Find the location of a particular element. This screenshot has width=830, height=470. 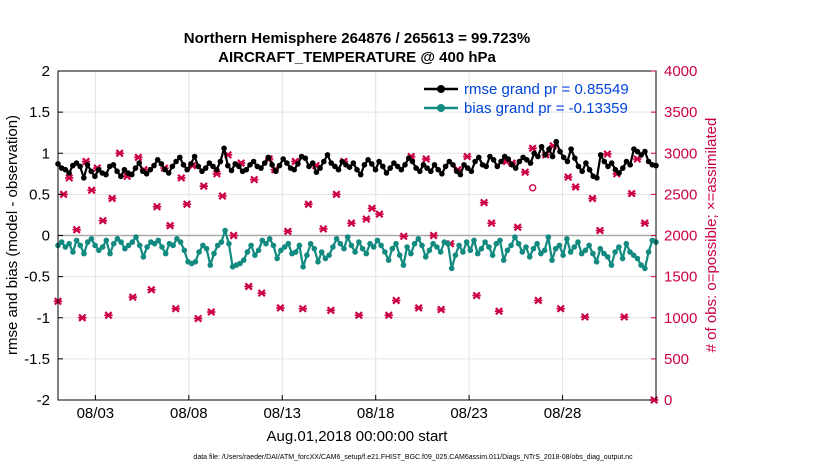

x-tick-label: 08/23 is located at coordinates (469, 413).